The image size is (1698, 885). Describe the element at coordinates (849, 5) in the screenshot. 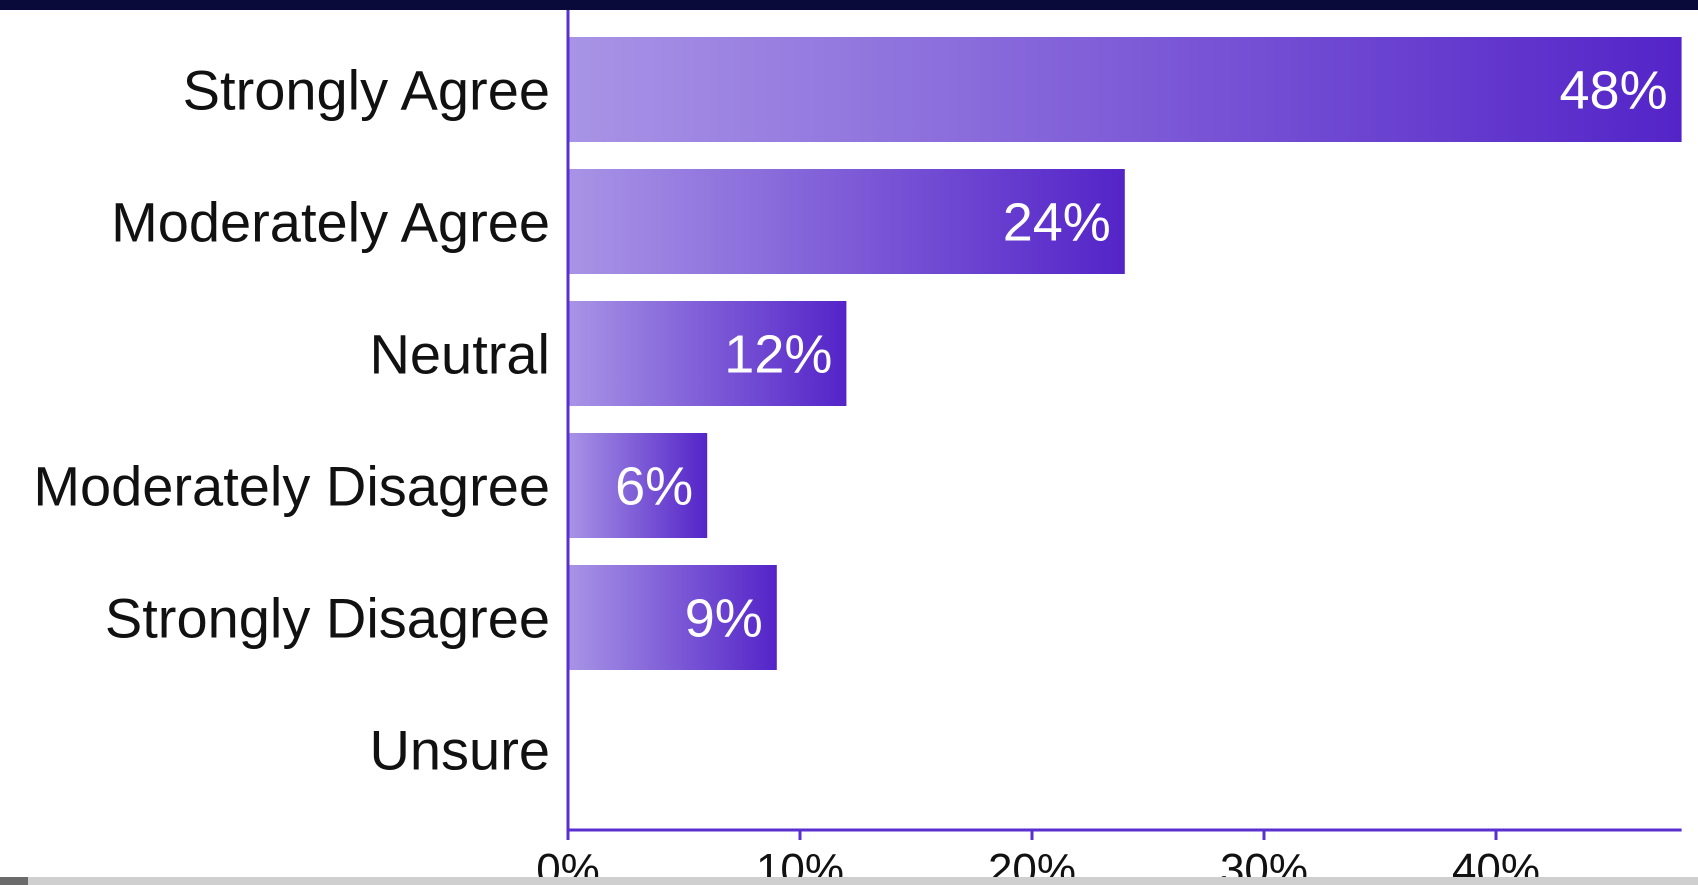

I see `window-top-bar` at that location.